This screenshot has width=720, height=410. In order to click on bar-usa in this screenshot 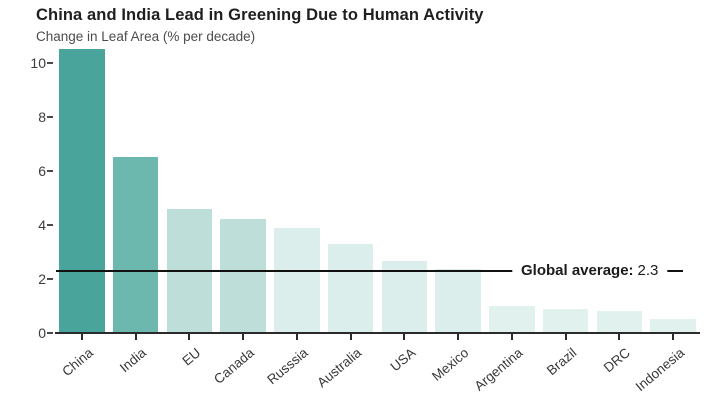, I will do `click(404, 297)`.